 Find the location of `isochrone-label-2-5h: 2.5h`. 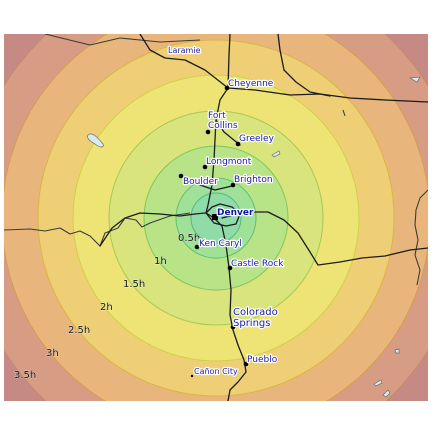

isochrone-label-2-5h: 2.5h is located at coordinates (79, 330).